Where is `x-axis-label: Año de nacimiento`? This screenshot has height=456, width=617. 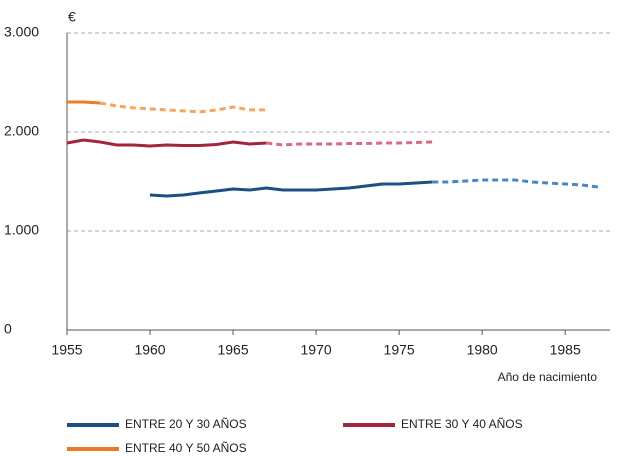 x-axis-label: Año de nacimiento is located at coordinates (548, 377).